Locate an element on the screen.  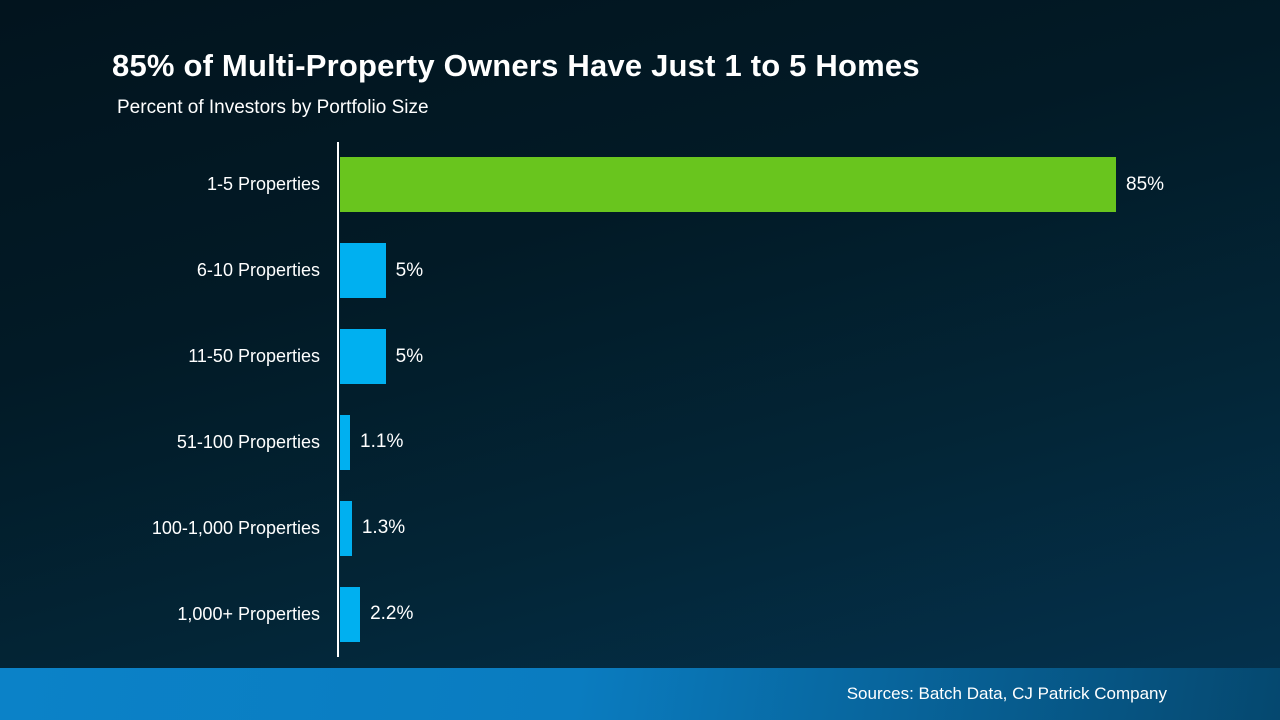
category-label: 1-5 Properties is located at coordinates (263, 184).